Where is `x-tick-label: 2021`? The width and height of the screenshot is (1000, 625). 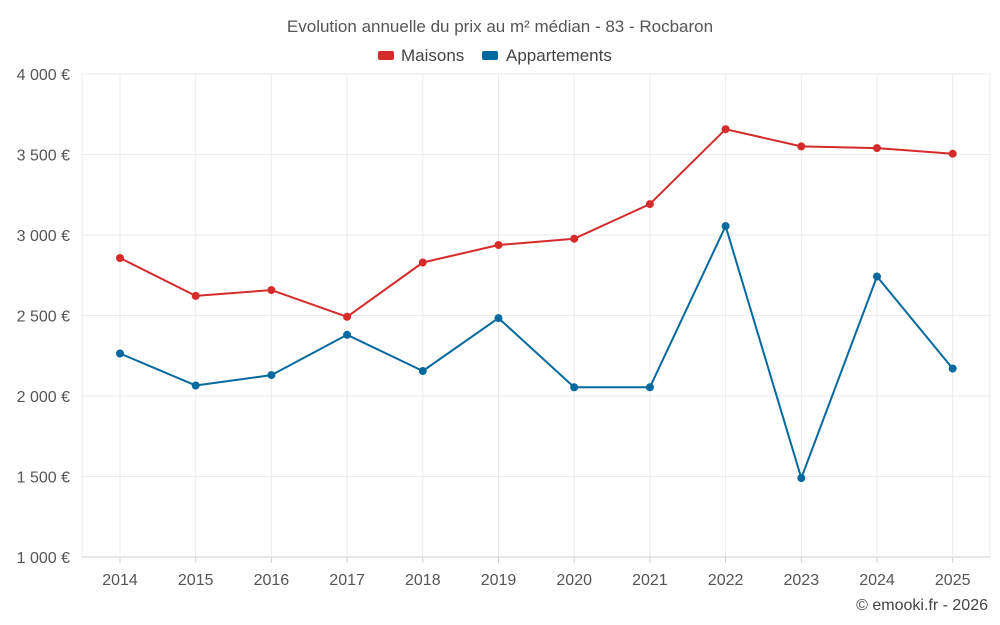 x-tick-label: 2021 is located at coordinates (650, 580).